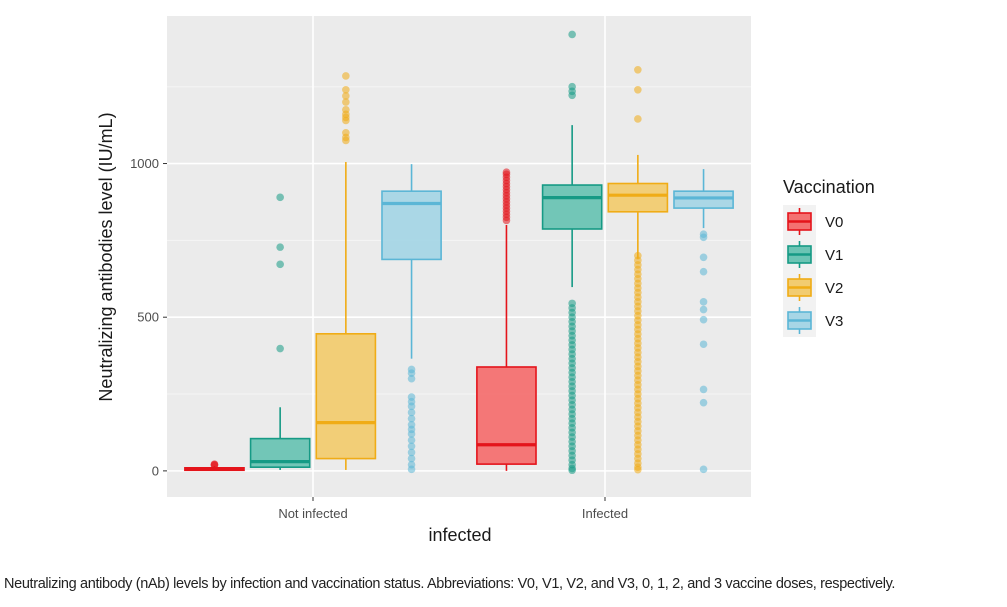  I want to click on box-V3-infected, so click(703, 321).